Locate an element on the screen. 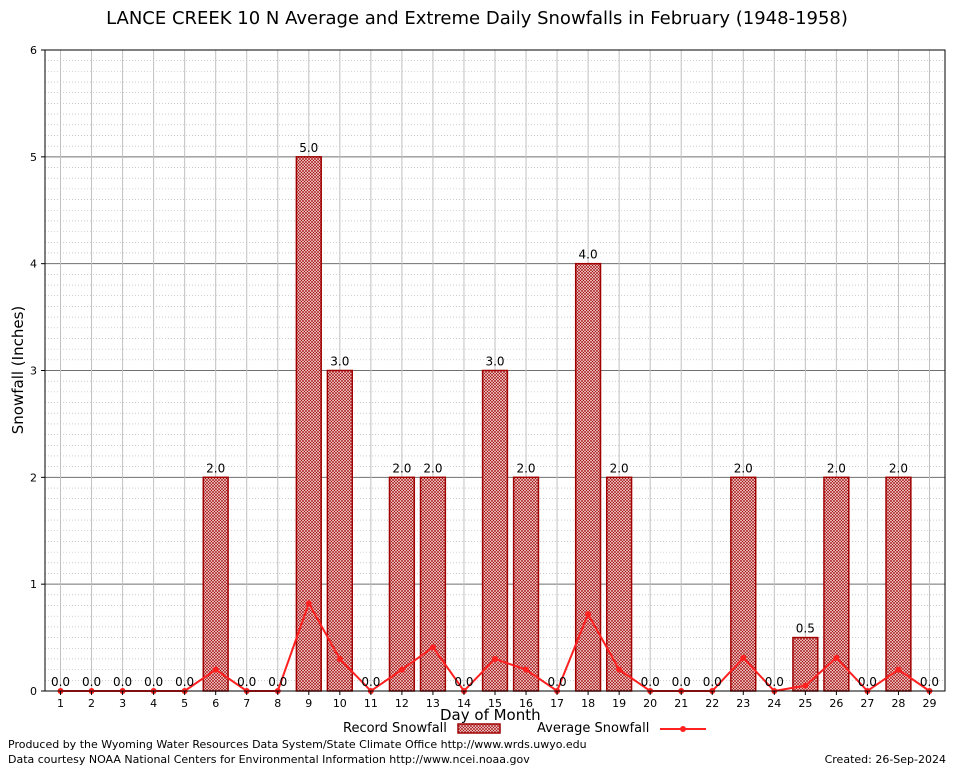  x-tick-label: 14 is located at coordinates (464, 703).